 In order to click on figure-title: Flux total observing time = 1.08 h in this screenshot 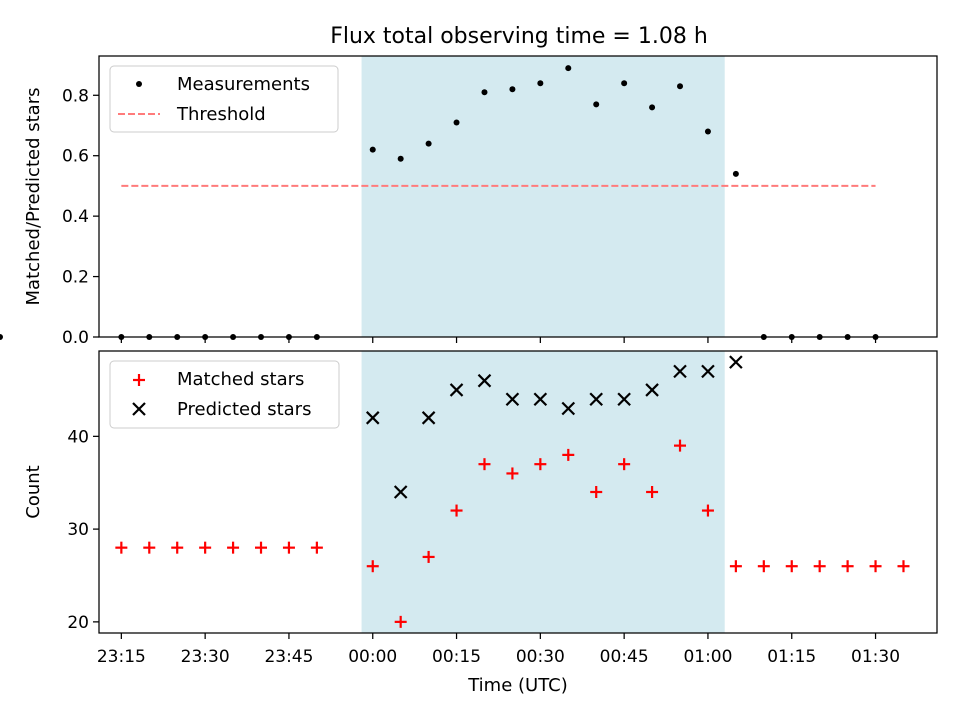, I will do `click(519, 36)`.